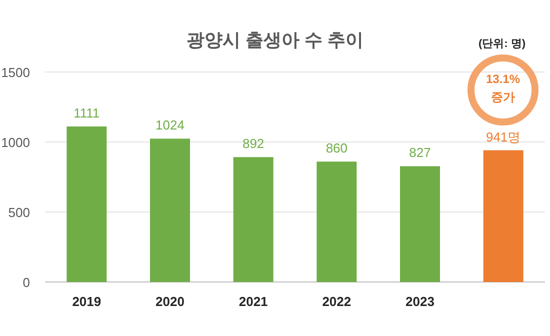 The height and width of the screenshot is (336, 550). Describe the element at coordinates (26, 282) in the screenshot. I see `y-tick-label: 0` at that location.